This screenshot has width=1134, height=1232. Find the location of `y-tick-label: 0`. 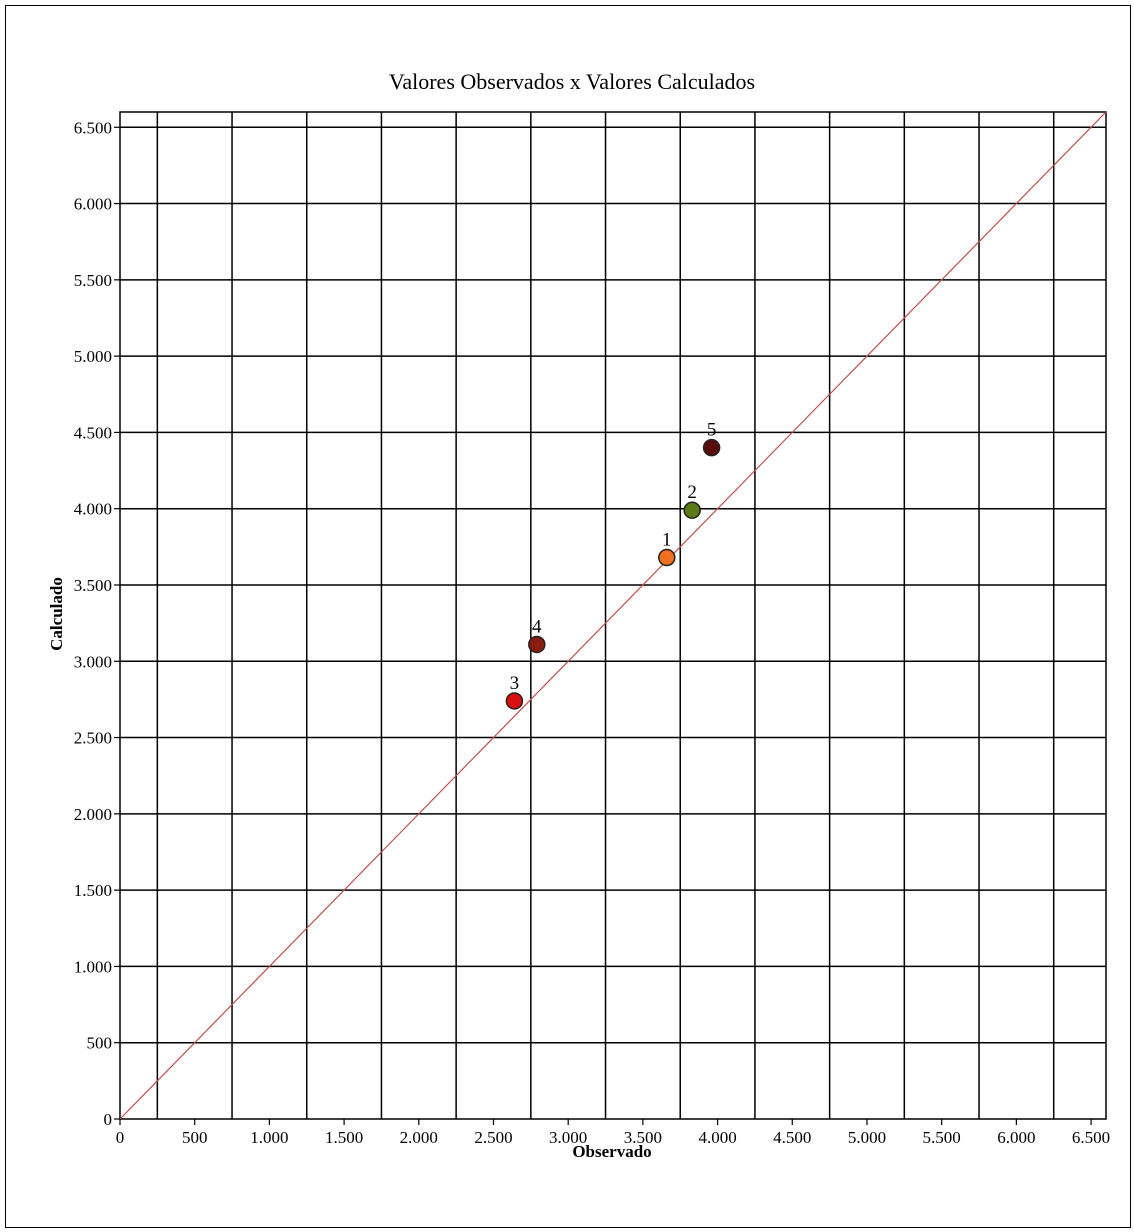

y-tick-label: 0 is located at coordinates (108, 1119).